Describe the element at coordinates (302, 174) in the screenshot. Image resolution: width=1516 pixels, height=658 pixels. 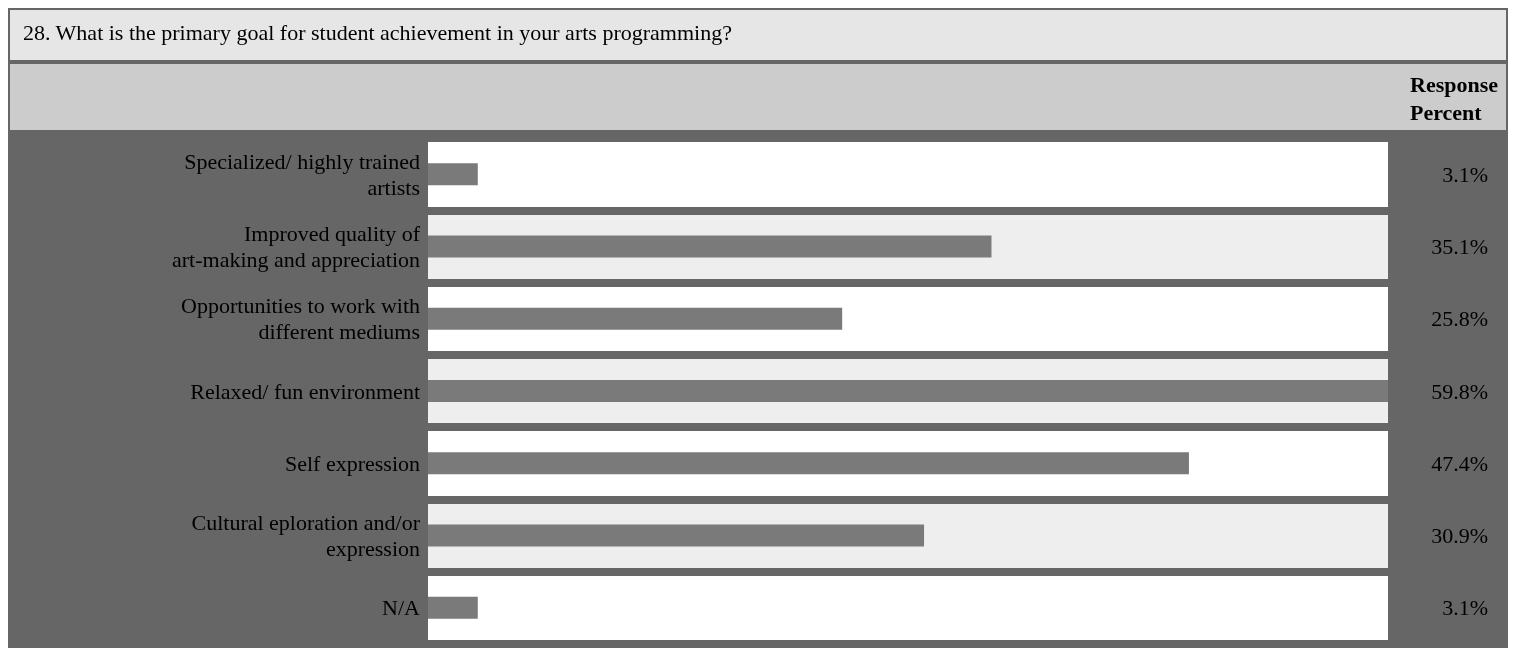
I see `y-tick-label: Specialized/ highly trained artists` at that location.